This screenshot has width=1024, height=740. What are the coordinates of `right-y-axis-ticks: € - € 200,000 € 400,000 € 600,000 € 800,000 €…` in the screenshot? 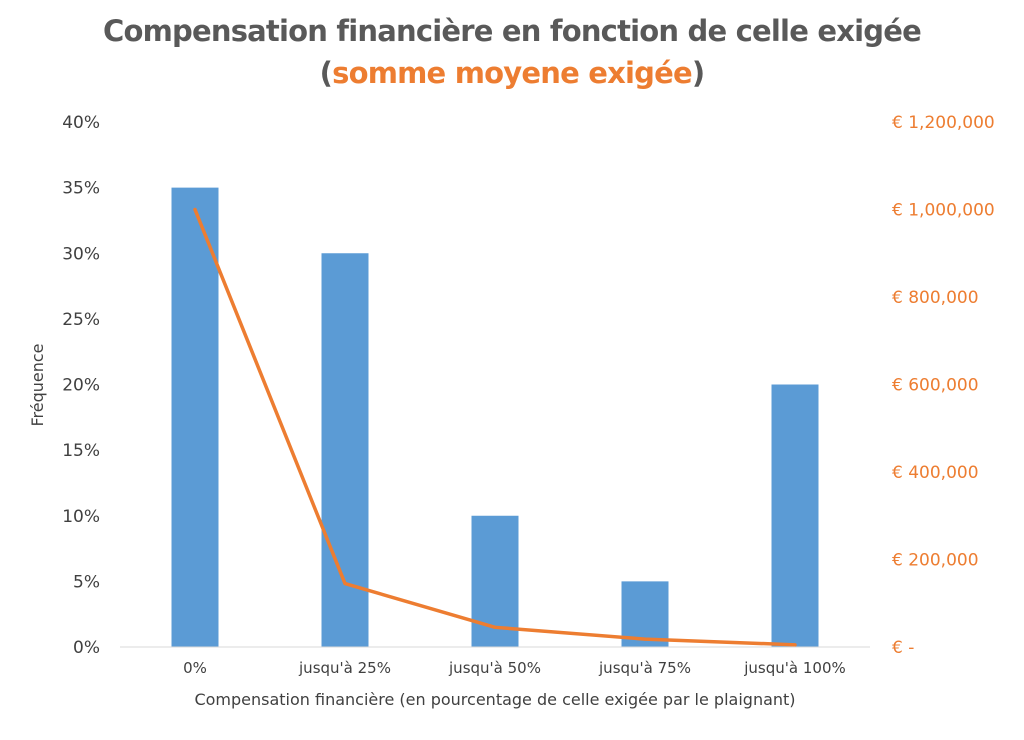 It's located at (943, 385).